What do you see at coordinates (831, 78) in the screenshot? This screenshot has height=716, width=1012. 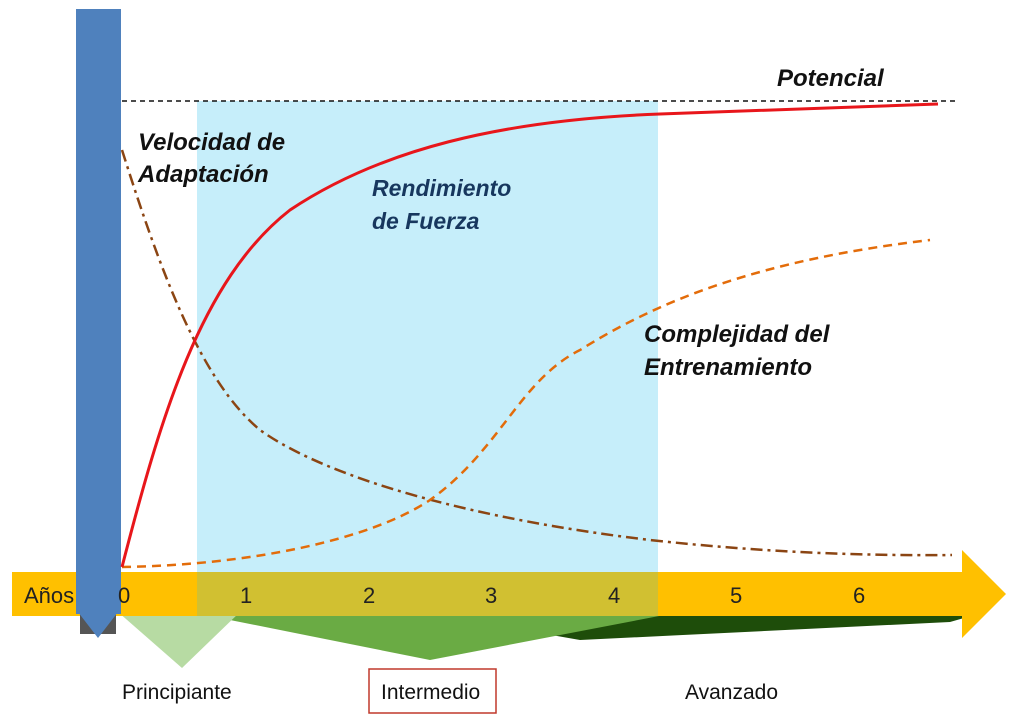 I see `potential-label: Potencial` at bounding box center [831, 78].